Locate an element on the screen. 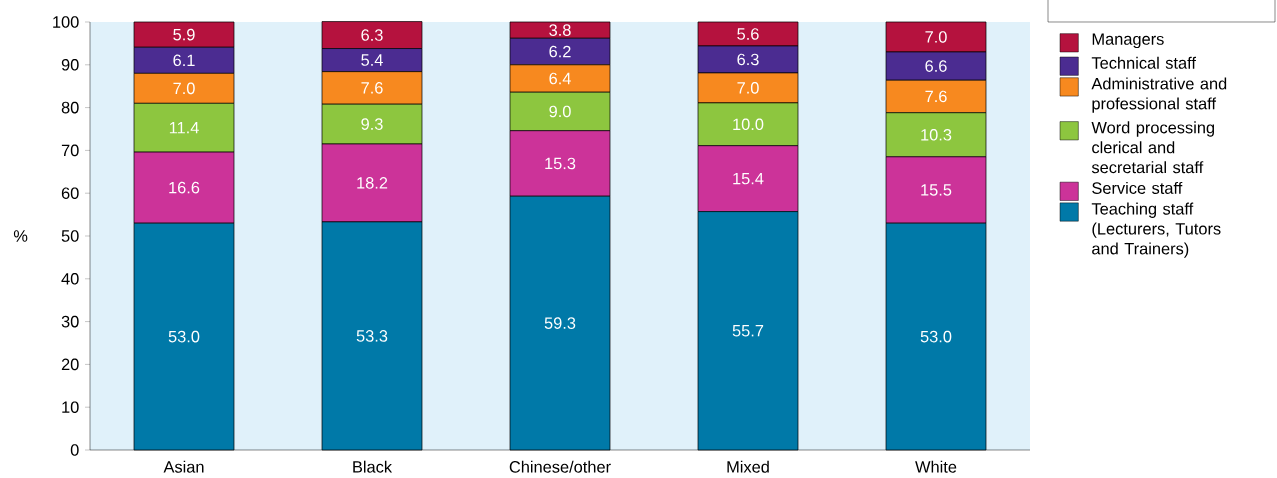 The height and width of the screenshot is (478, 1277). y-tick-label: 60 is located at coordinates (70, 193).